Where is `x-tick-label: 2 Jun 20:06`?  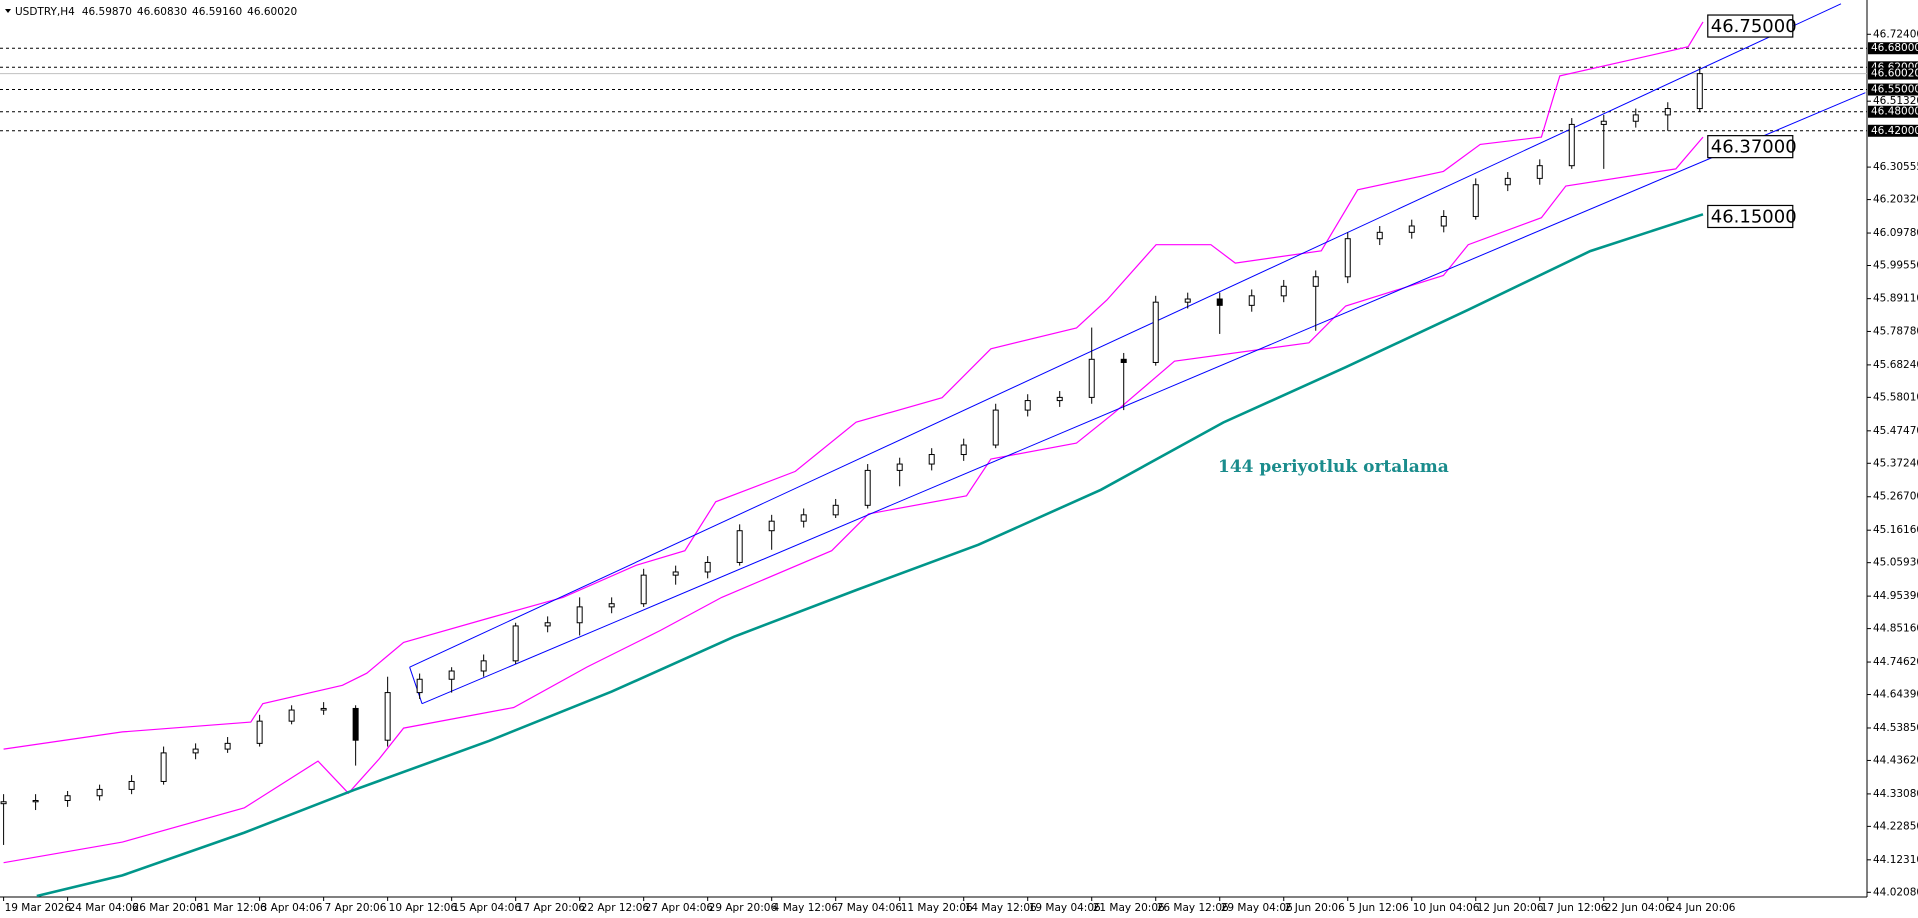
x-tick-label: 2 Jun 20:06 is located at coordinates (1315, 908).